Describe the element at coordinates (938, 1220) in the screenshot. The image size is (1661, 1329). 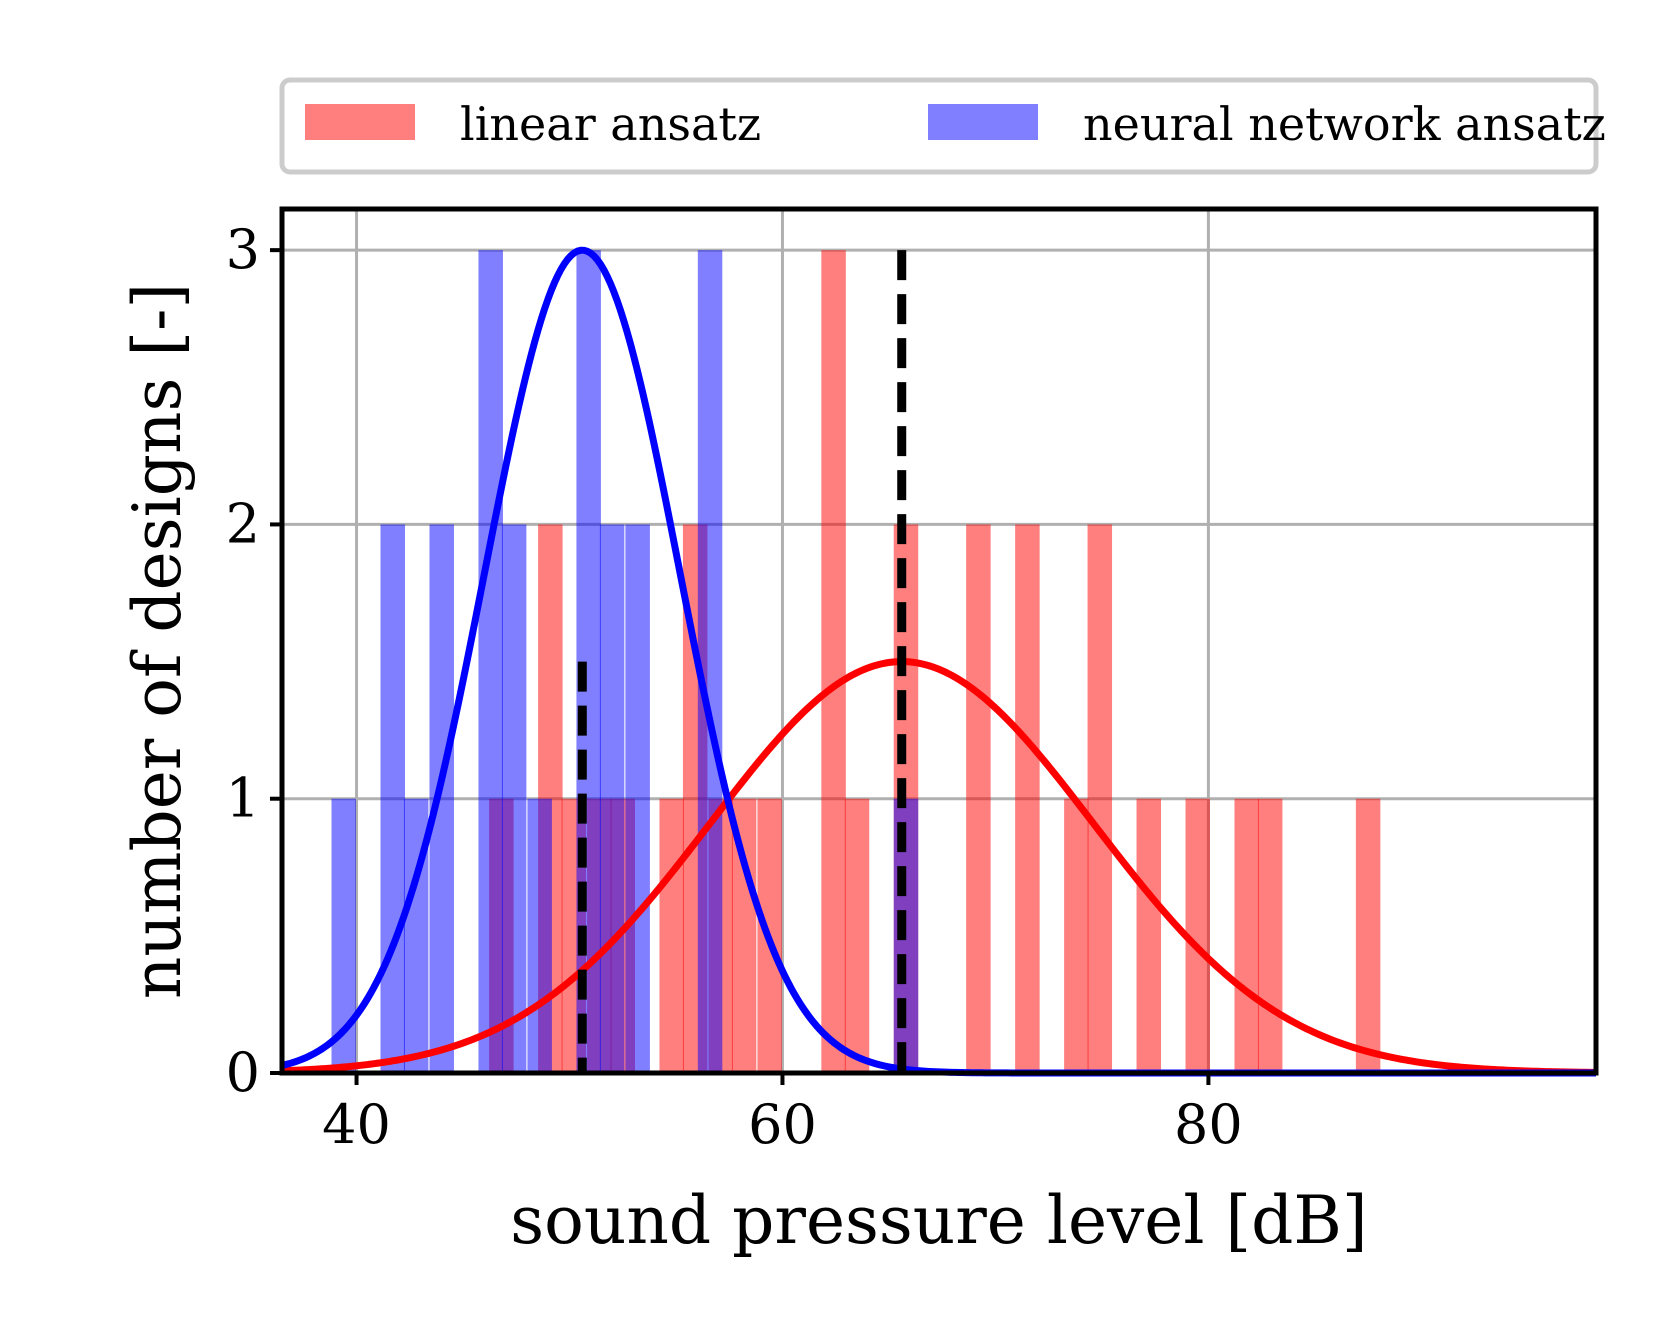
I see `x-axis-label: sound pressure level [dB]` at that location.